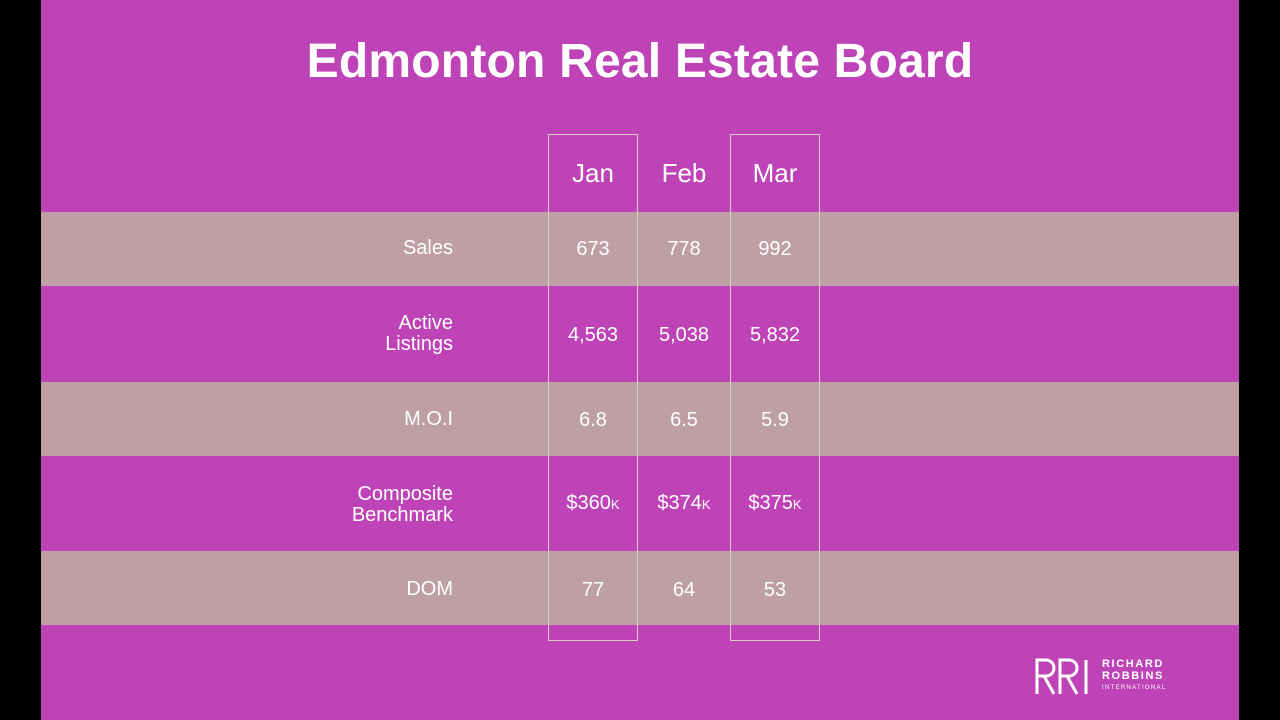  What do you see at coordinates (684, 249) in the screenshot?
I see `cell-sales-feb: 778` at bounding box center [684, 249].